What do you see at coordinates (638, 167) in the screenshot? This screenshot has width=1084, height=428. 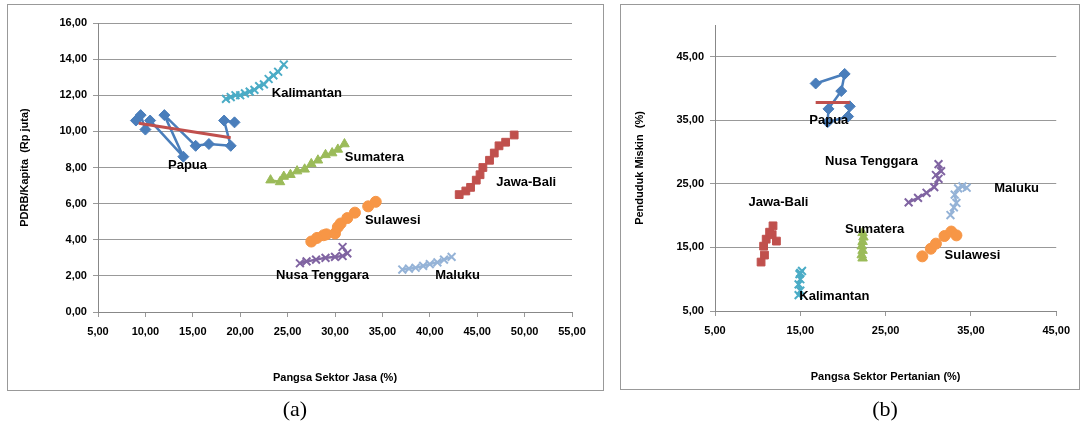 I see `y-axis-title: Penduduk Miskin (%)` at bounding box center [638, 167].